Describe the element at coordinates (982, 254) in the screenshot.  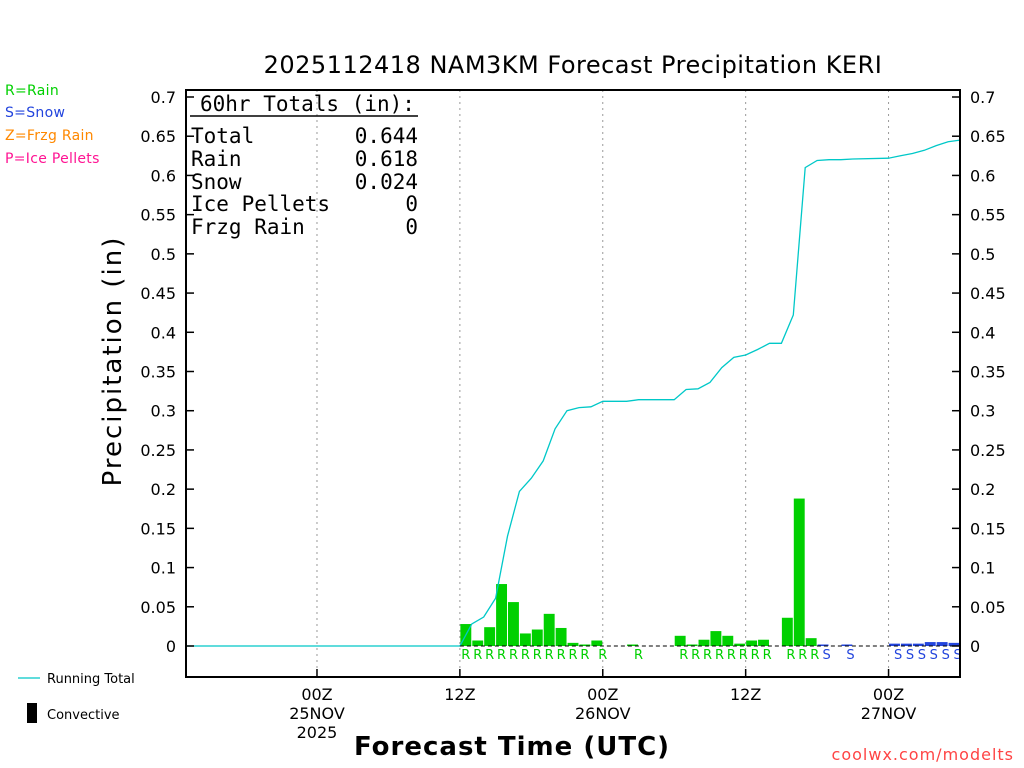
I see `y-tick-label-right: 0.5` at that location.